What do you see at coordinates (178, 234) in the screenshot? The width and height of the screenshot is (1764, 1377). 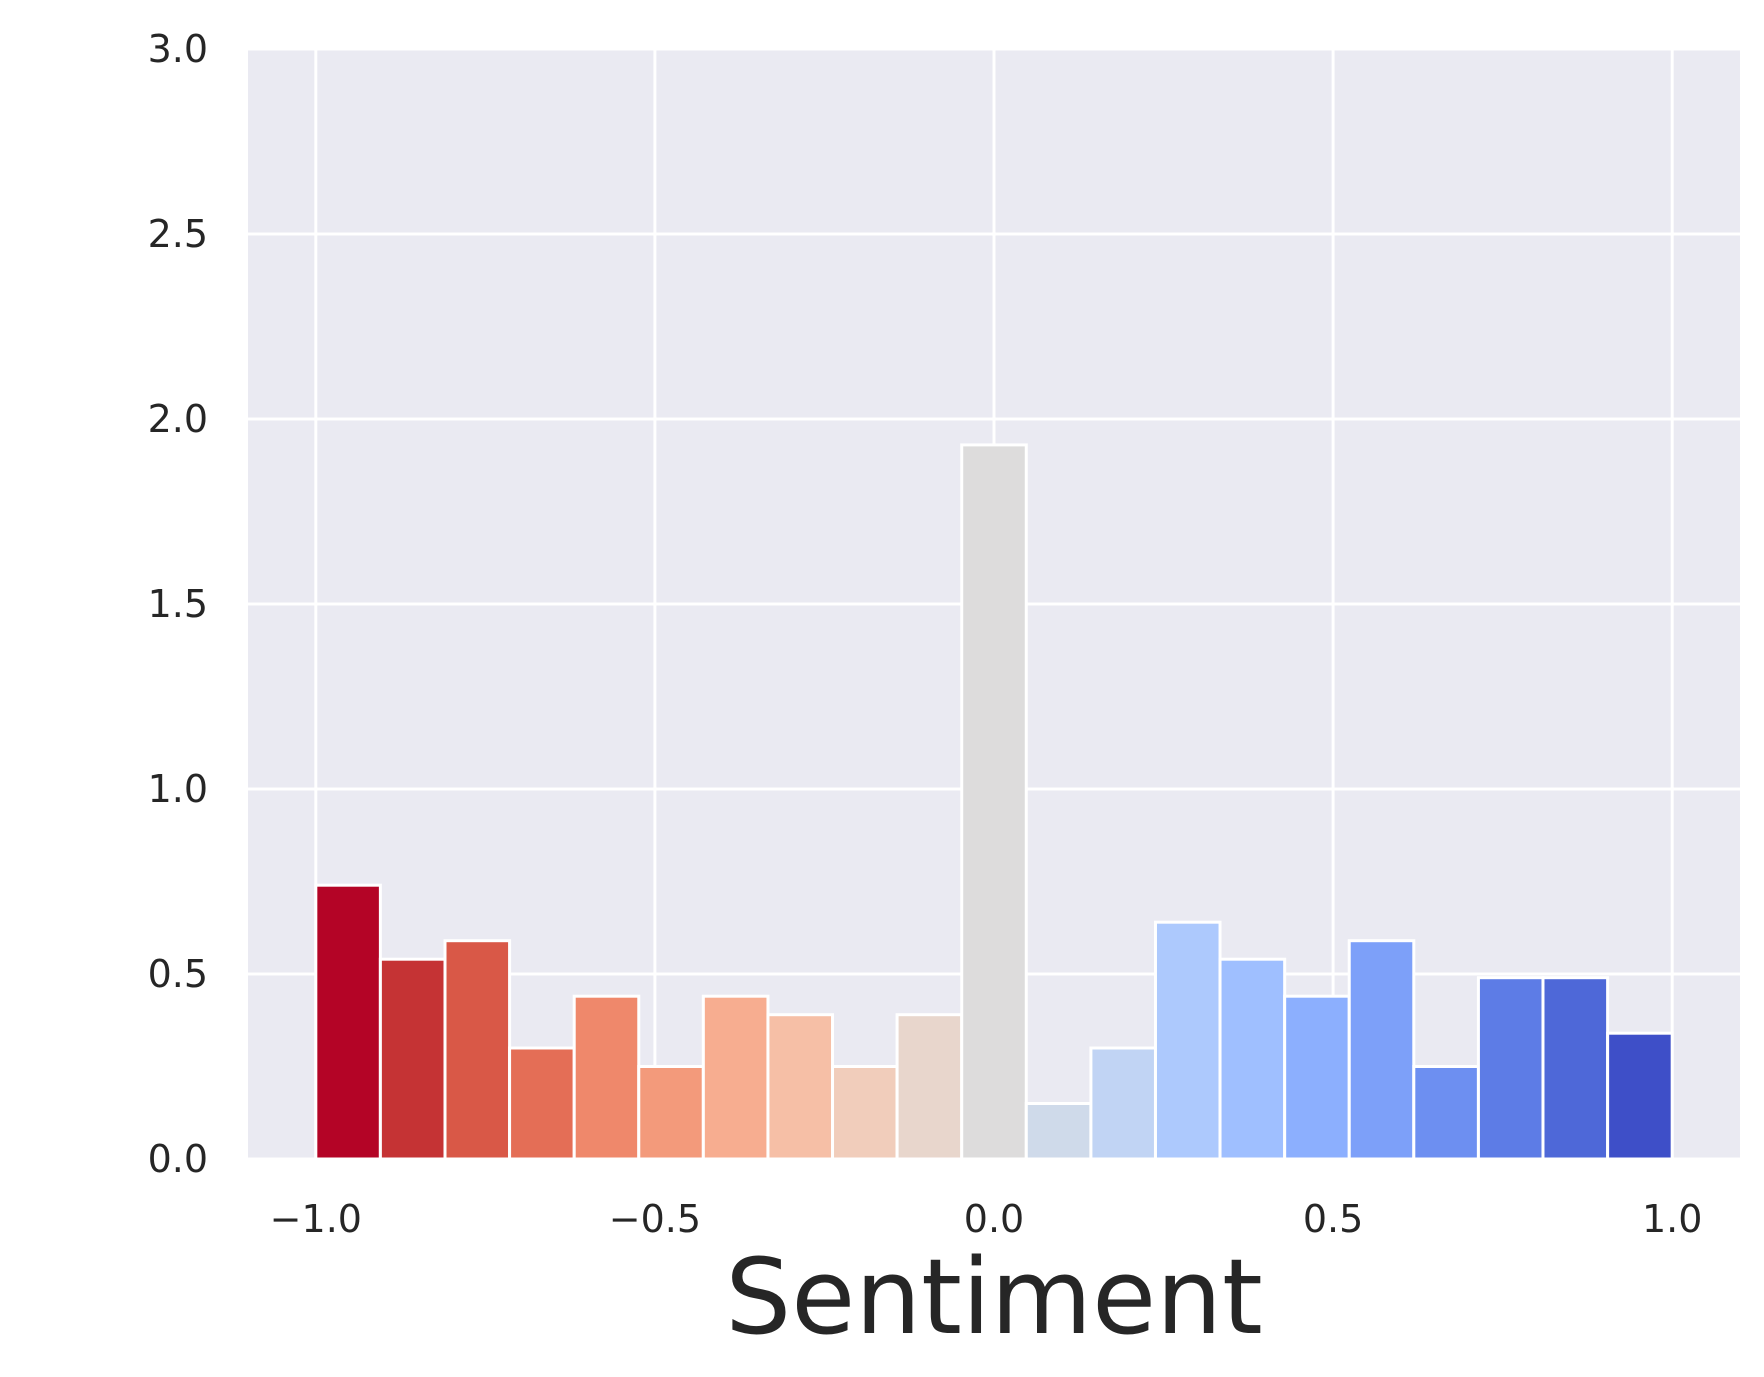 I see `y-tick-label: 2.5` at bounding box center [178, 234].